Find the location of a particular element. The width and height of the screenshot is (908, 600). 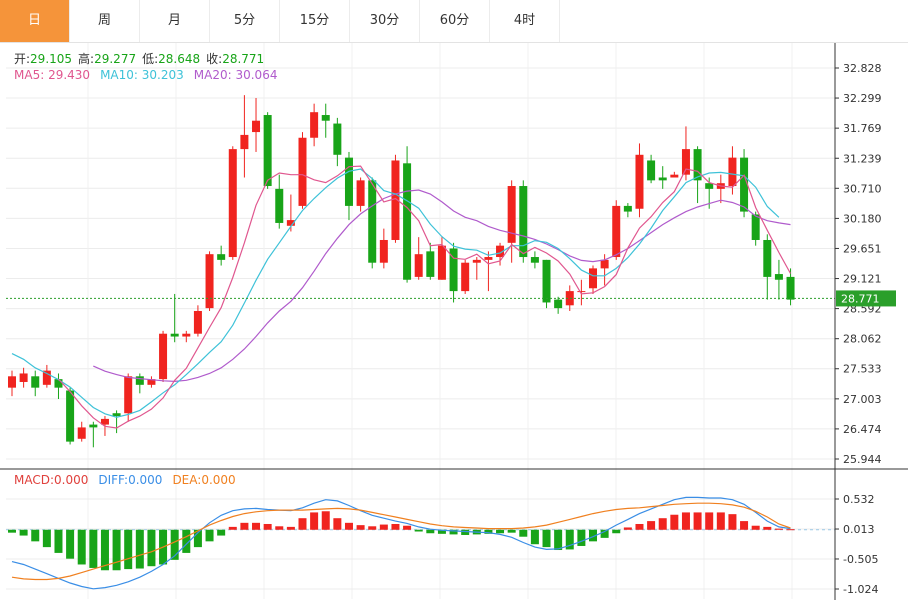

dea-line is located at coordinates (401, 541).